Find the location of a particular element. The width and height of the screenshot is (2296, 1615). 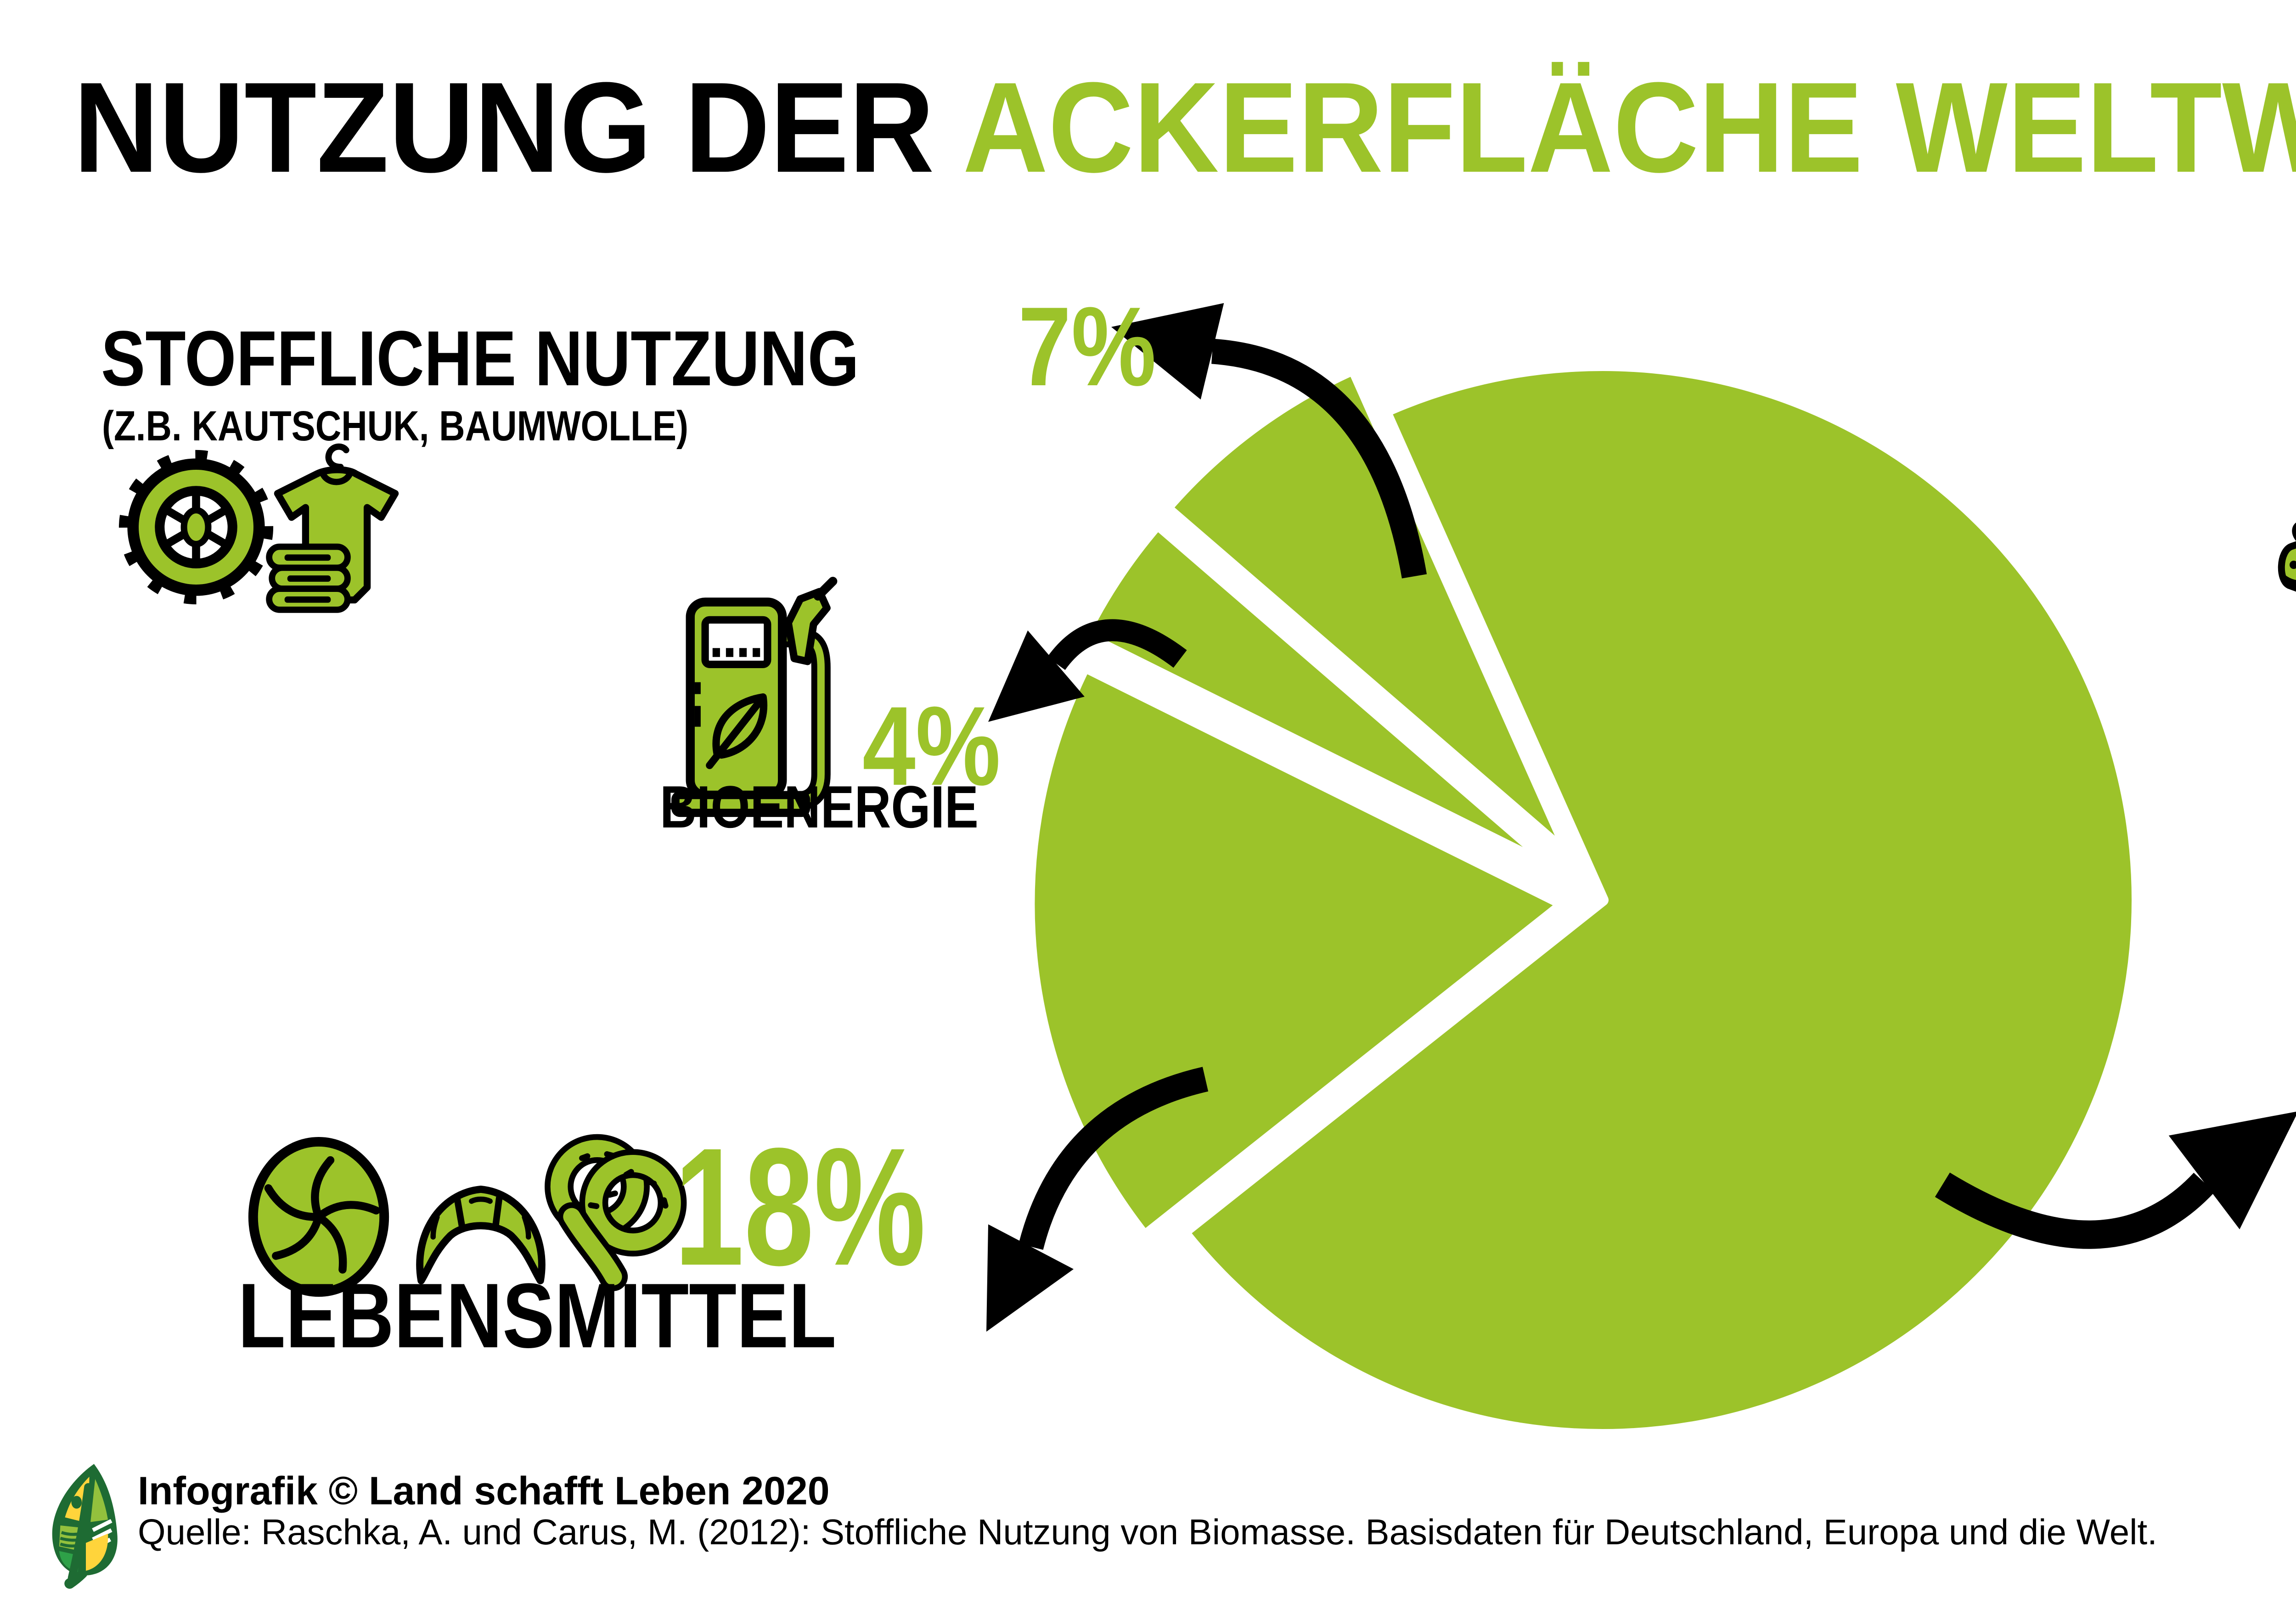

fuel-pump-icon is located at coordinates (754, 697).